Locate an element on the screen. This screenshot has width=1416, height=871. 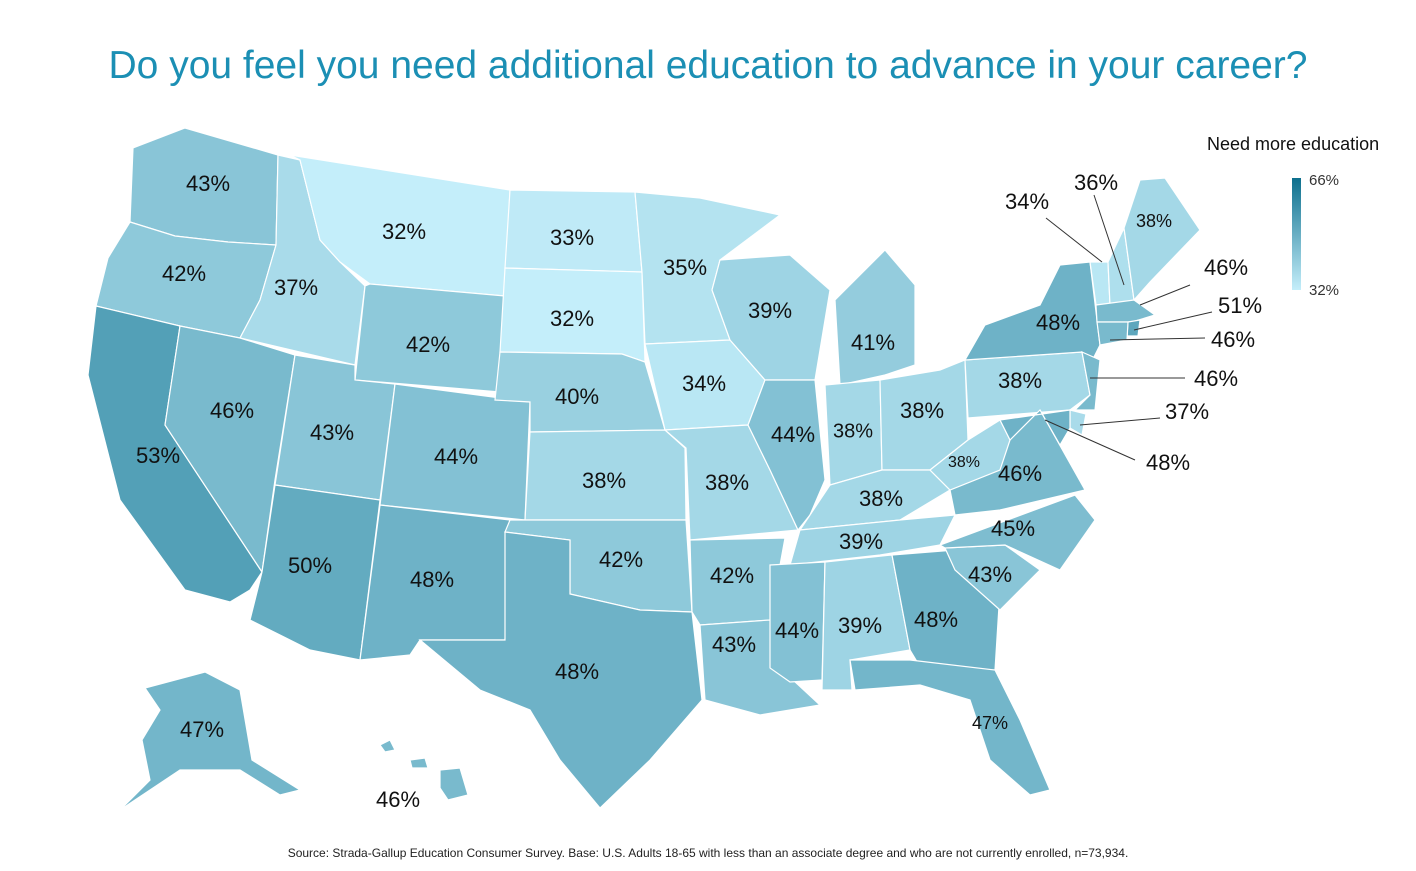
leader-line-massachusetts is located at coordinates (1165, 295).